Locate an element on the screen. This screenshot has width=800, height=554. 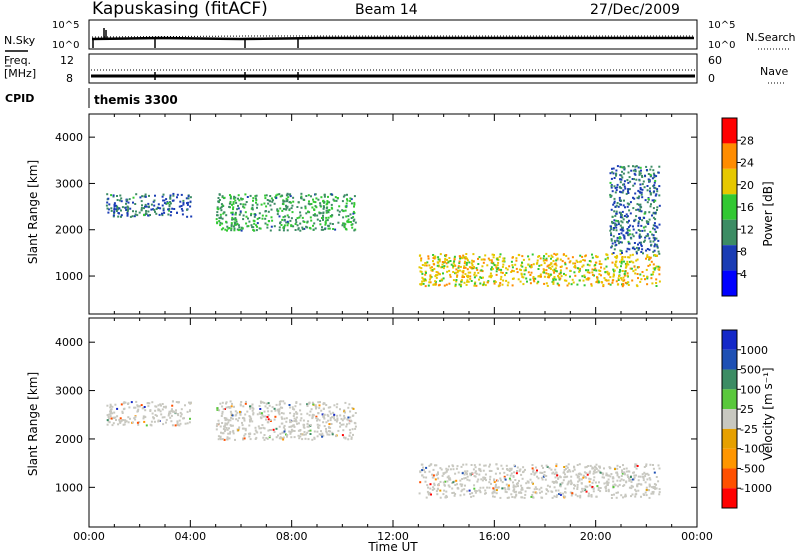
colorbar-swatch is located at coordinates (729, 156).